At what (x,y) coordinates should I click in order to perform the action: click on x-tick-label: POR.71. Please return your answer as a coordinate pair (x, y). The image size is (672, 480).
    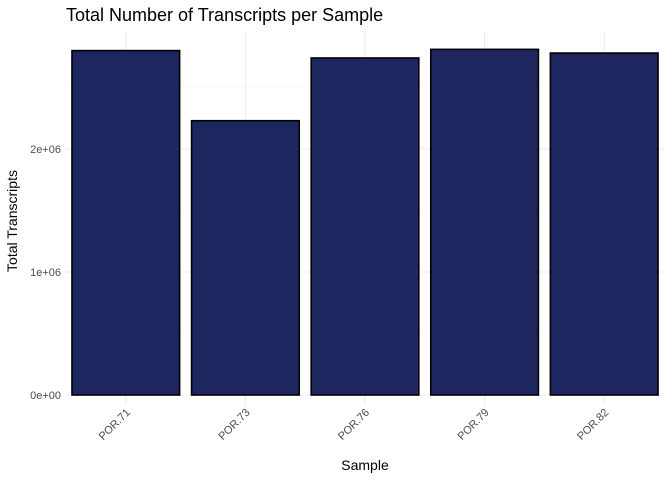
    Looking at the image, I should click on (115, 425).